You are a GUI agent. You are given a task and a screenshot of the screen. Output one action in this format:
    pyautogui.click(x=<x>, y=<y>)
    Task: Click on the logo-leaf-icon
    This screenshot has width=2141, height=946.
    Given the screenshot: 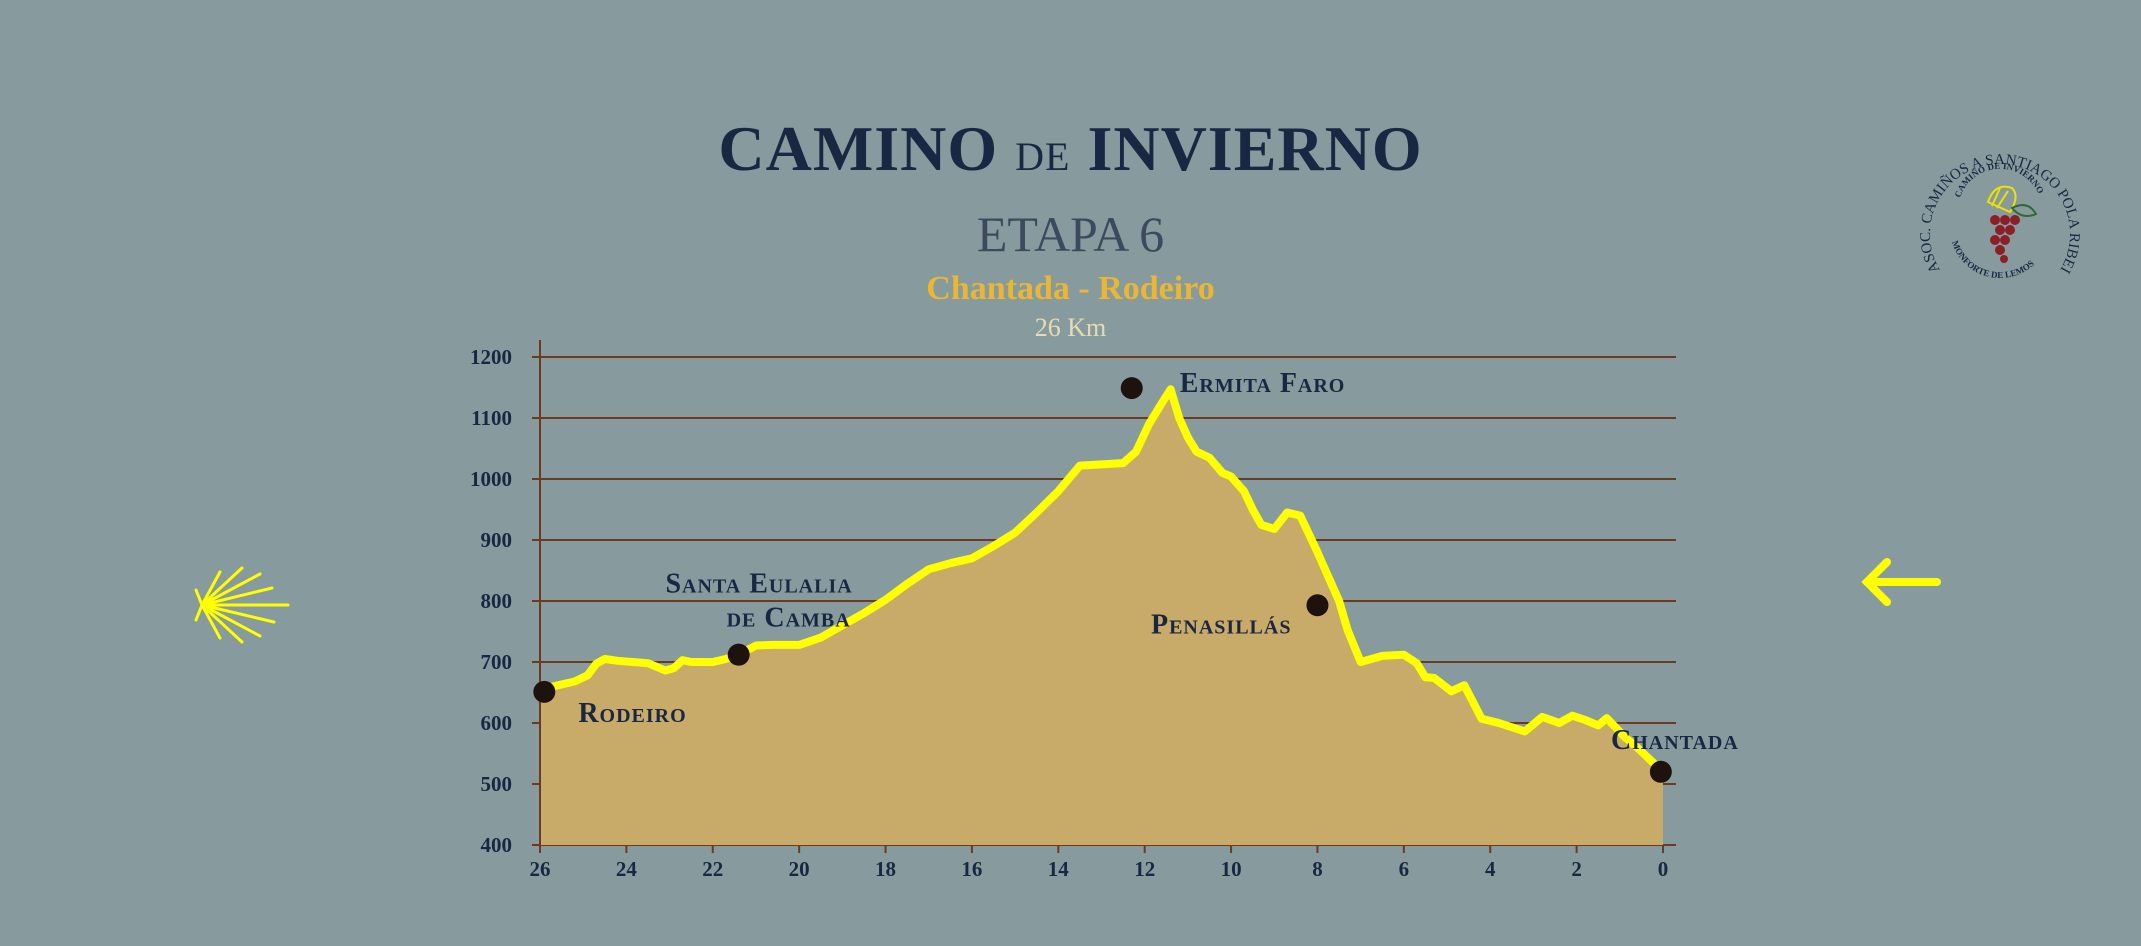 What is the action you would take?
    pyautogui.click(x=2024, y=210)
    